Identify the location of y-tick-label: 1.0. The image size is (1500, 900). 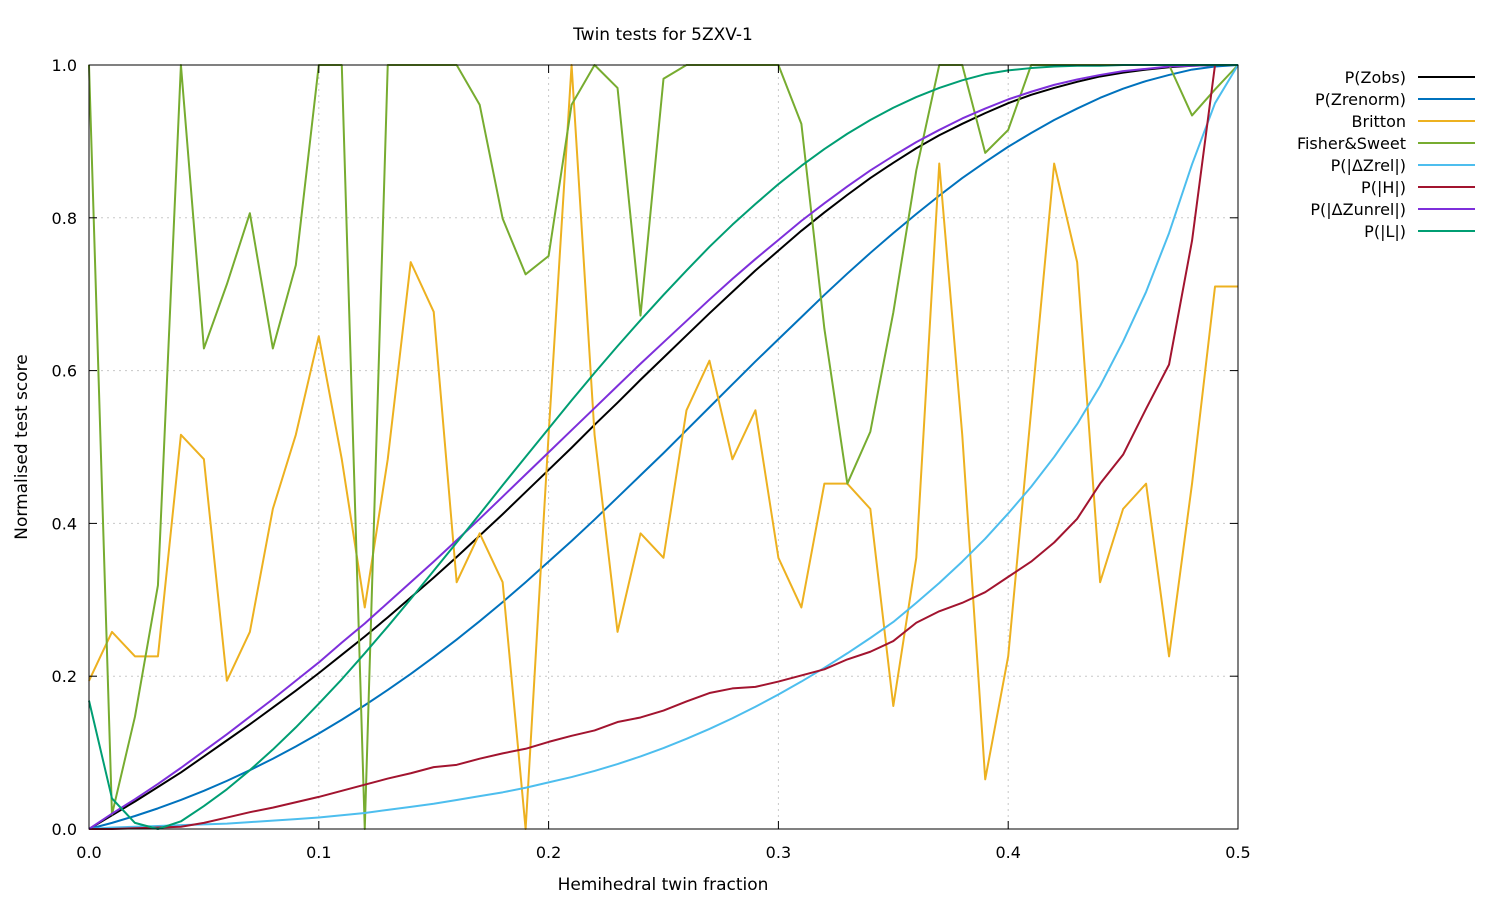
(64, 65).